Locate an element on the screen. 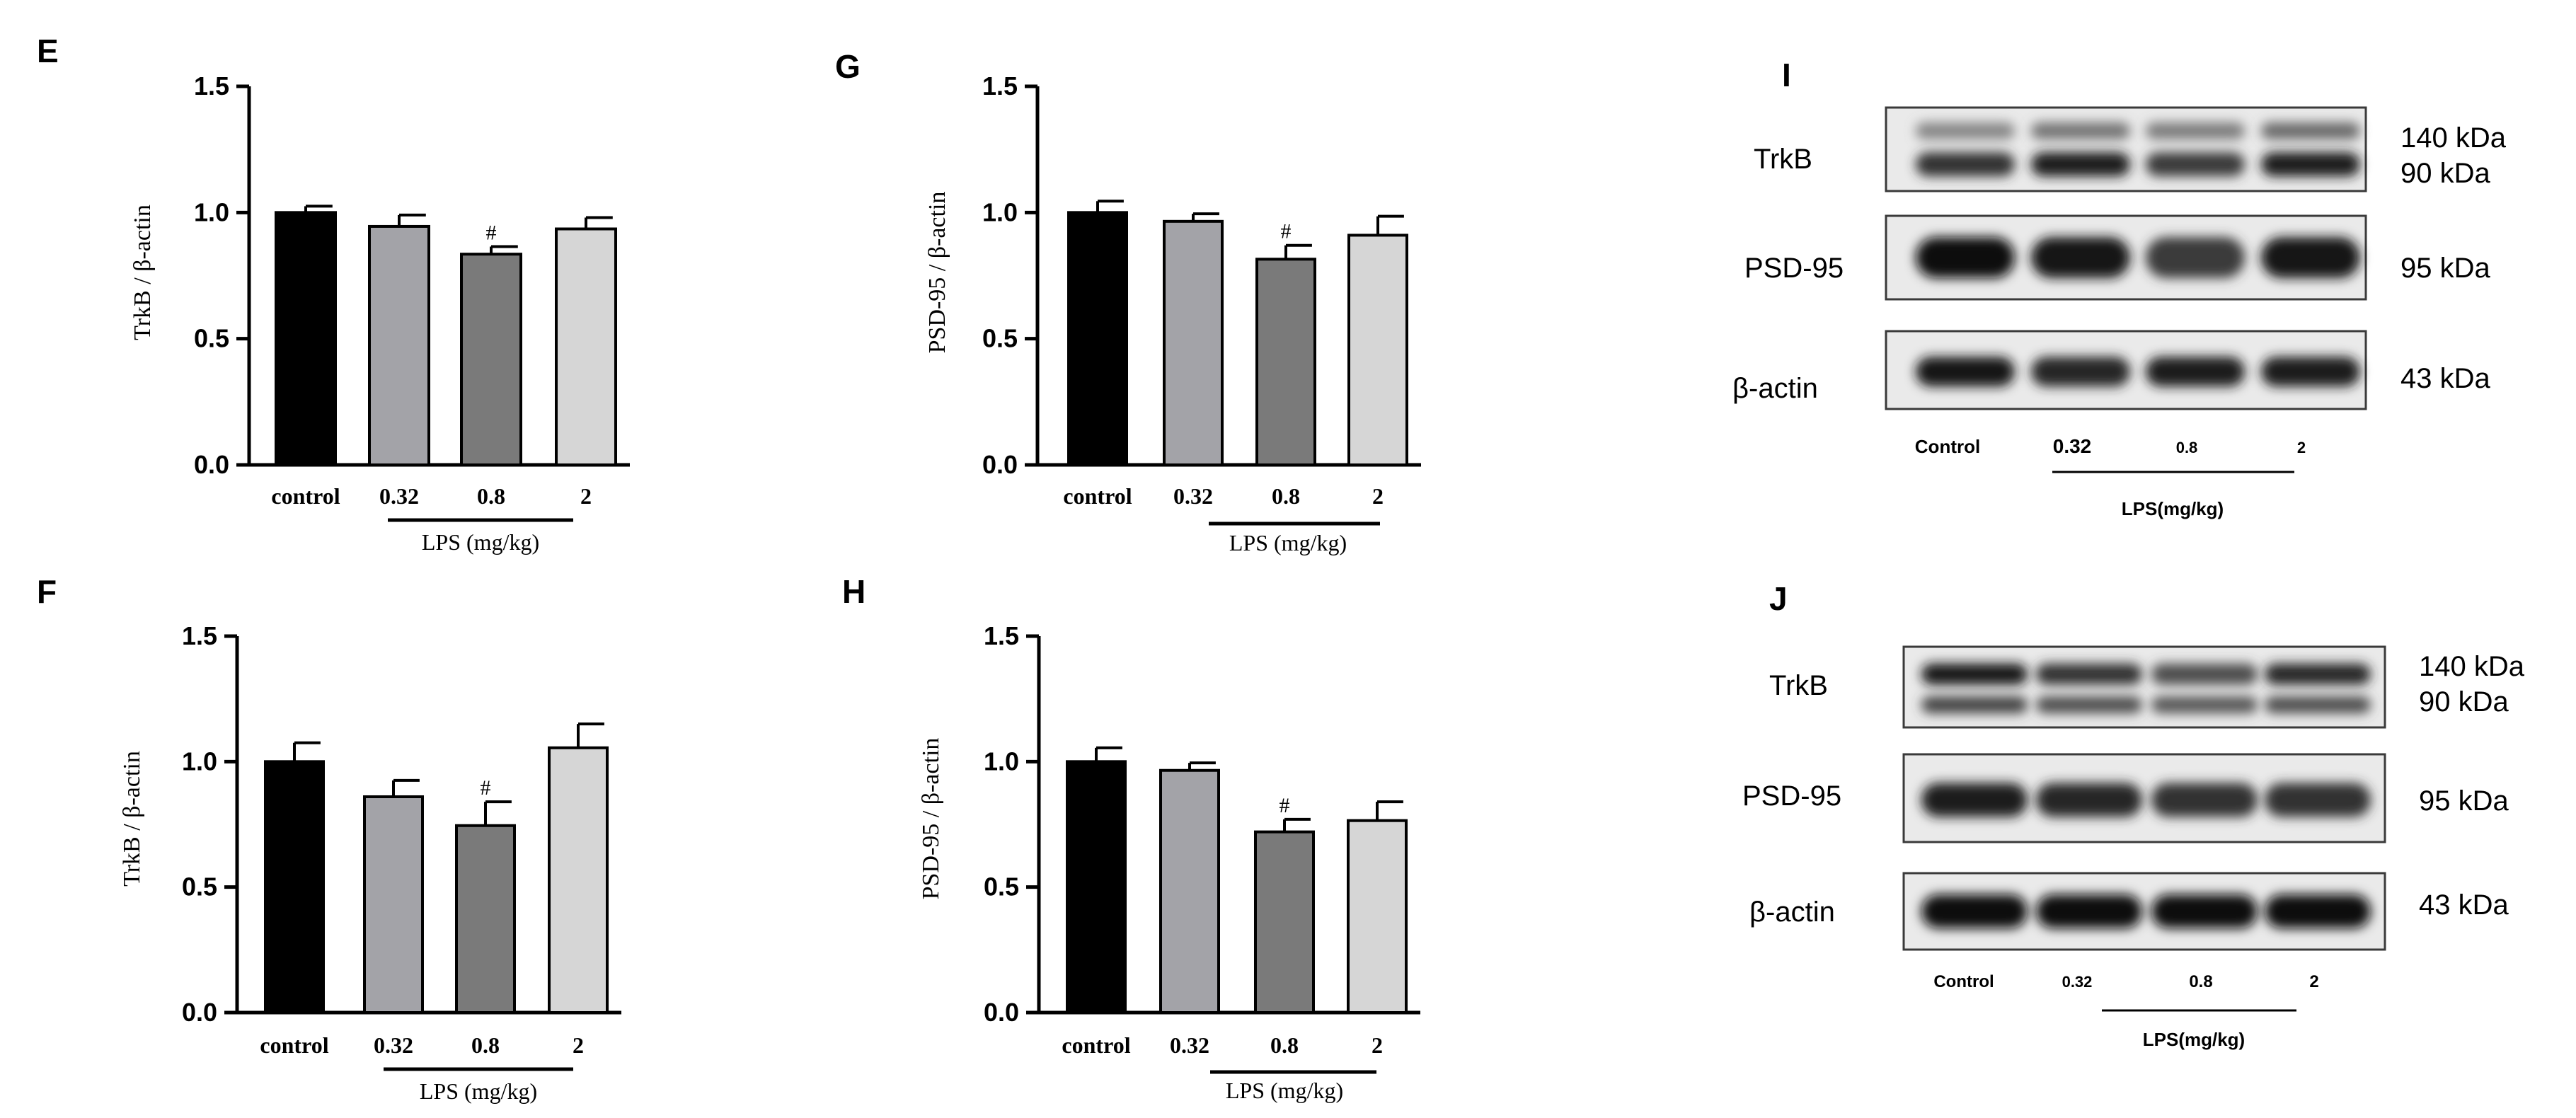 The height and width of the screenshot is (1118, 2576). panel-letter-g: G is located at coordinates (848, 66).